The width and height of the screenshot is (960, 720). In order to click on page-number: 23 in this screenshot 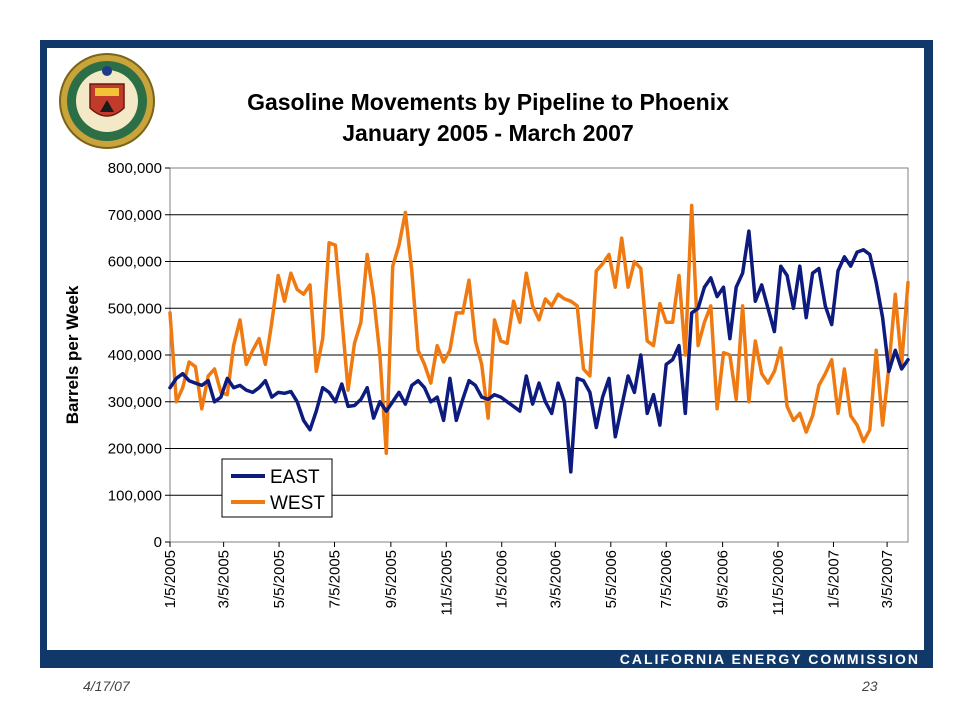, I will do `click(870, 686)`.